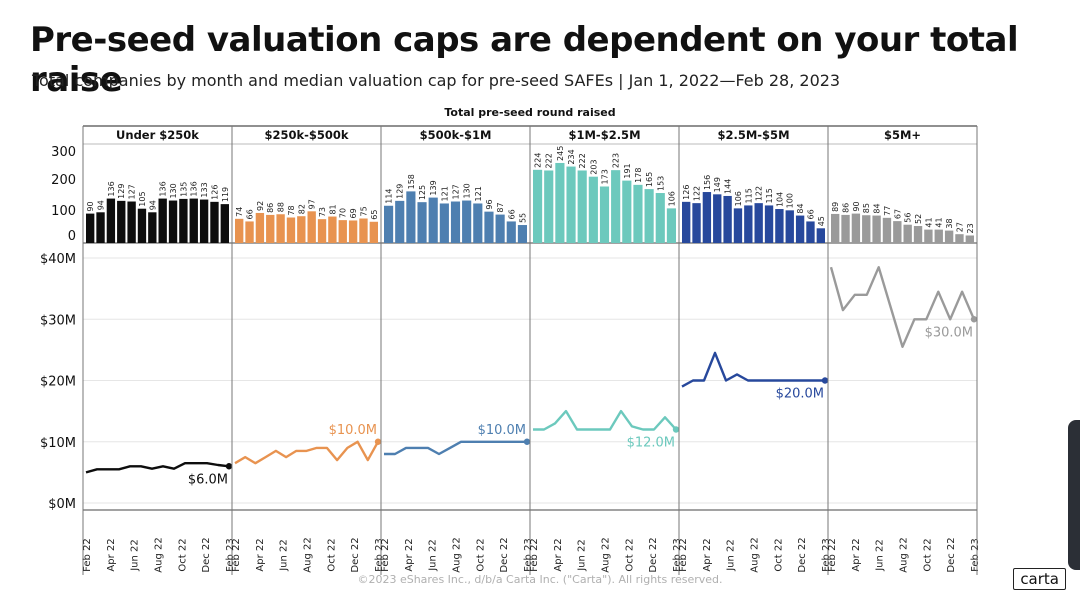  What do you see at coordinates (502, 430) in the screenshot?
I see `cap-end-label-500k-1m: $10.0M` at bounding box center [502, 430].